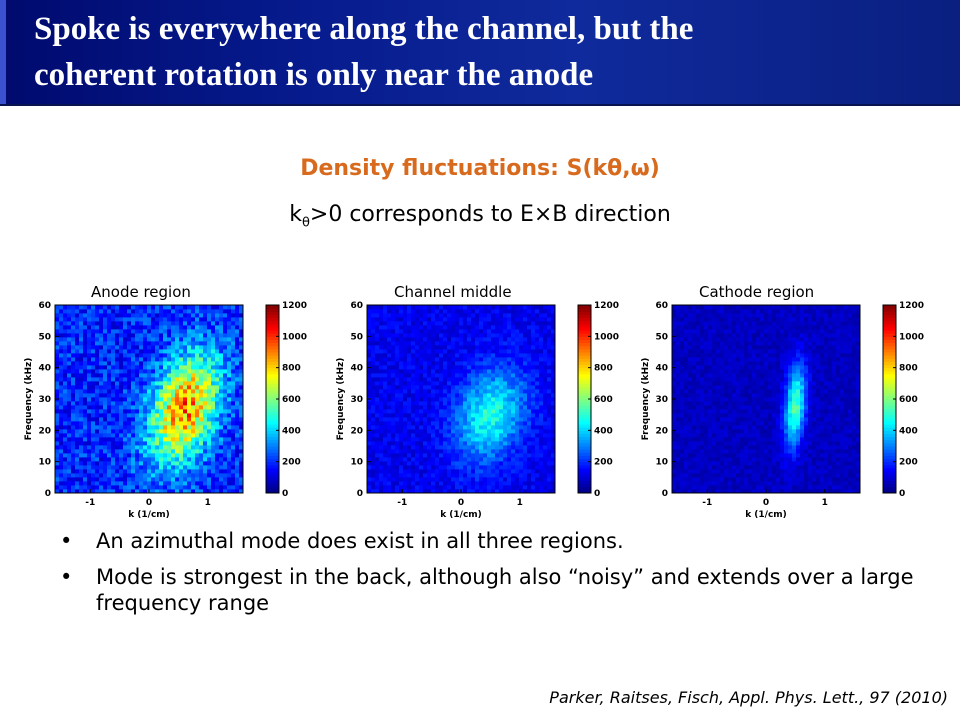 This screenshot has height=720, width=960. Describe the element at coordinates (480, 216) in the screenshot. I see `direction-note: kθ>0 corresponds to E×B direction` at that location.